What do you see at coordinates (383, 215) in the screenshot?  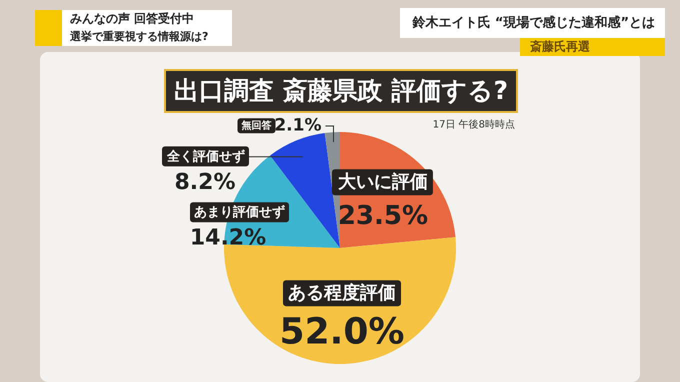 I see `data-label: 23.5%` at bounding box center [383, 215].